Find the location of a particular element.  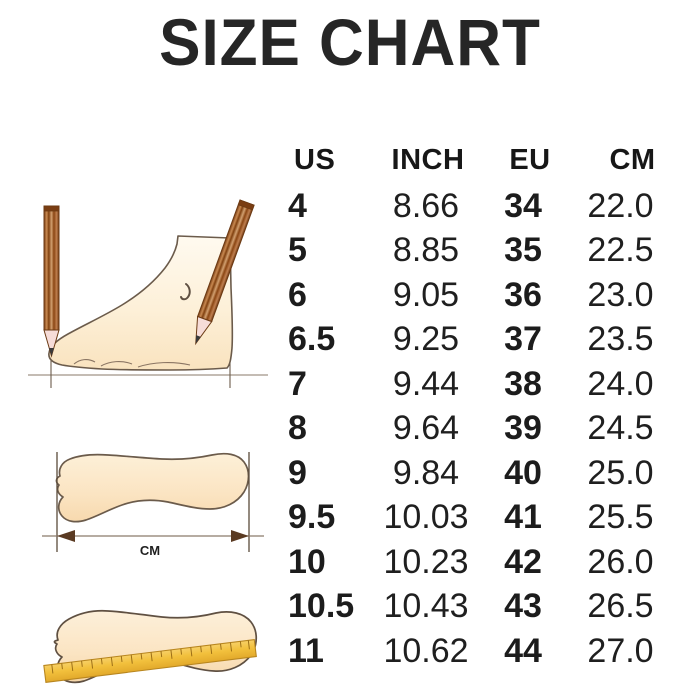

cell-us: 9 is located at coordinates (297, 472).